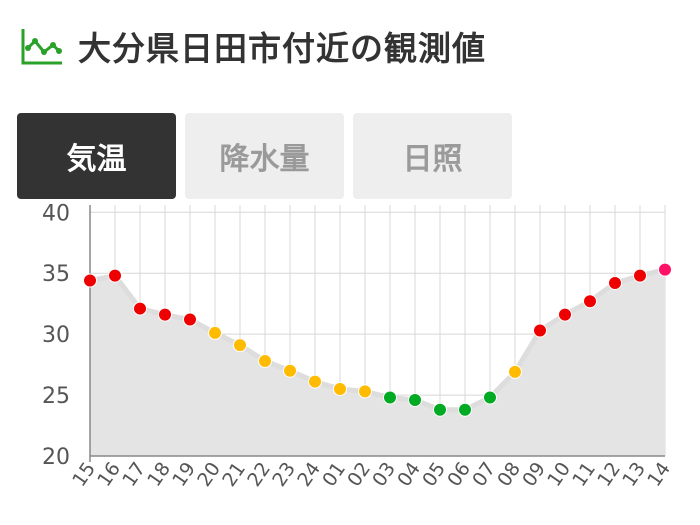 Image resolution: width=700 pixels, height=525 pixels. Describe the element at coordinates (96, 156) in the screenshot. I see `tab-temperature: 気温` at that location.